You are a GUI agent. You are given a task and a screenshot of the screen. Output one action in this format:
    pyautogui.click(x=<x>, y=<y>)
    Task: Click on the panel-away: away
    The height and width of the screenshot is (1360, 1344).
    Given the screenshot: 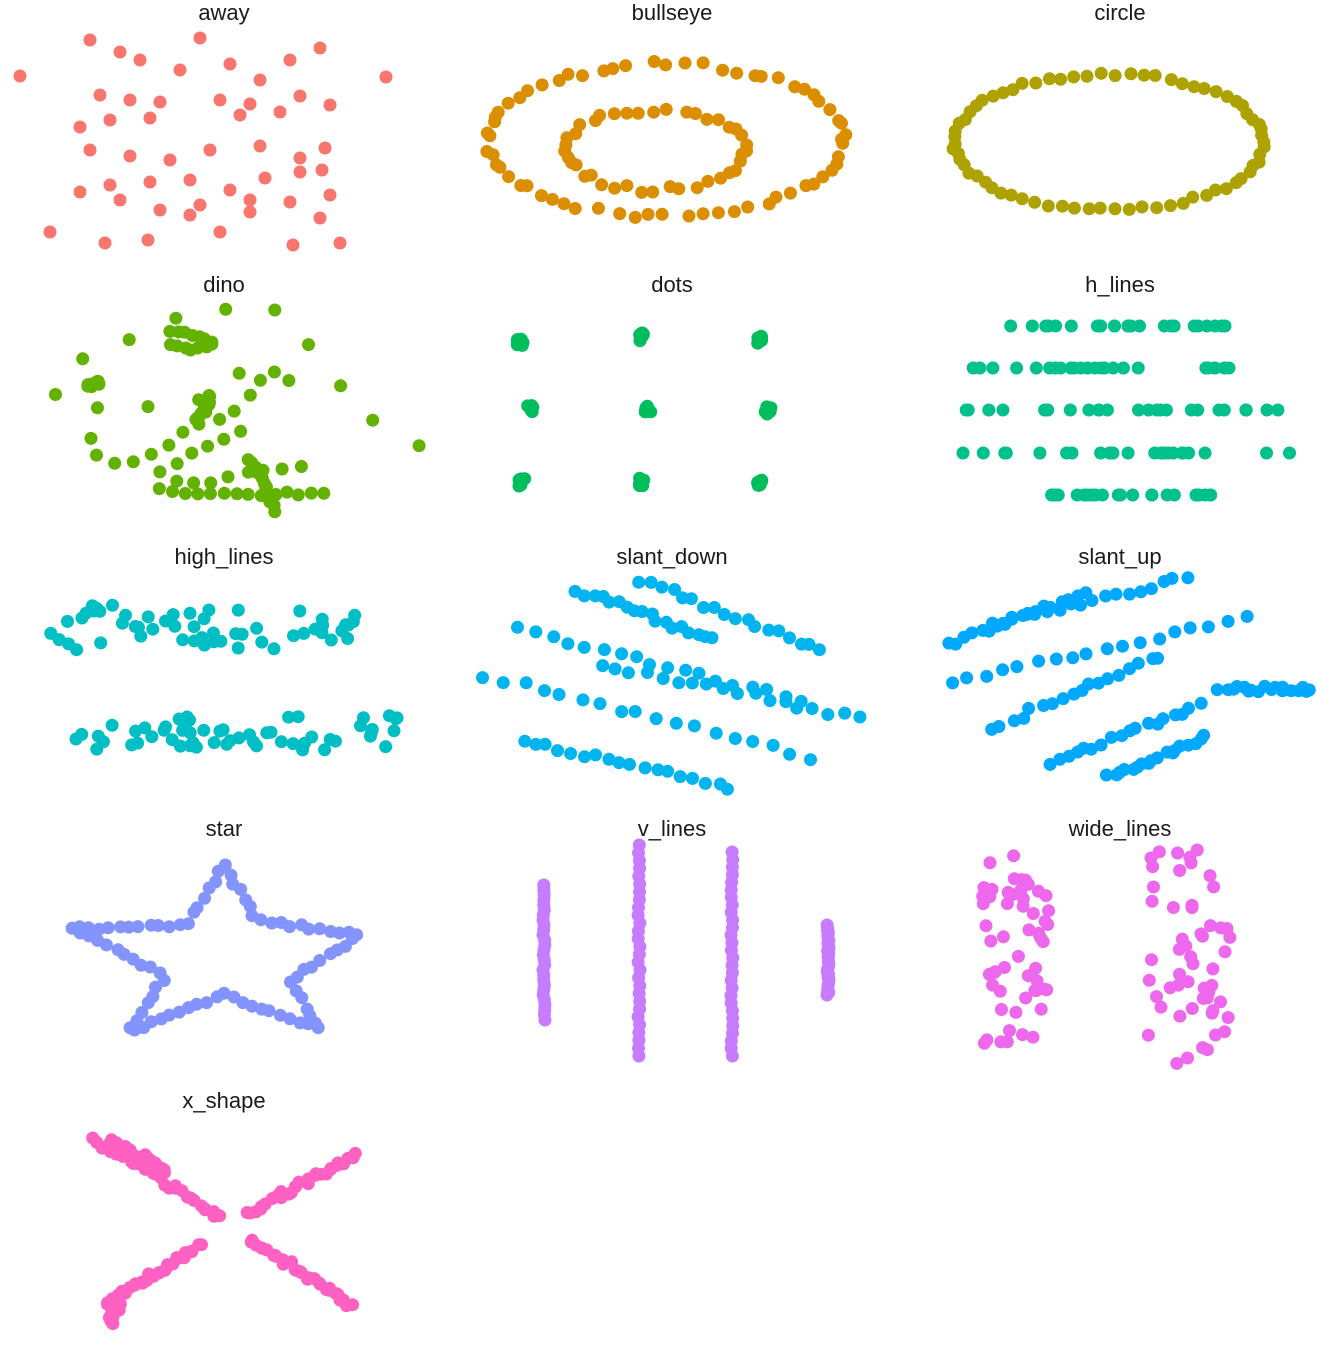 What is the action you would take?
    pyautogui.click(x=224, y=136)
    